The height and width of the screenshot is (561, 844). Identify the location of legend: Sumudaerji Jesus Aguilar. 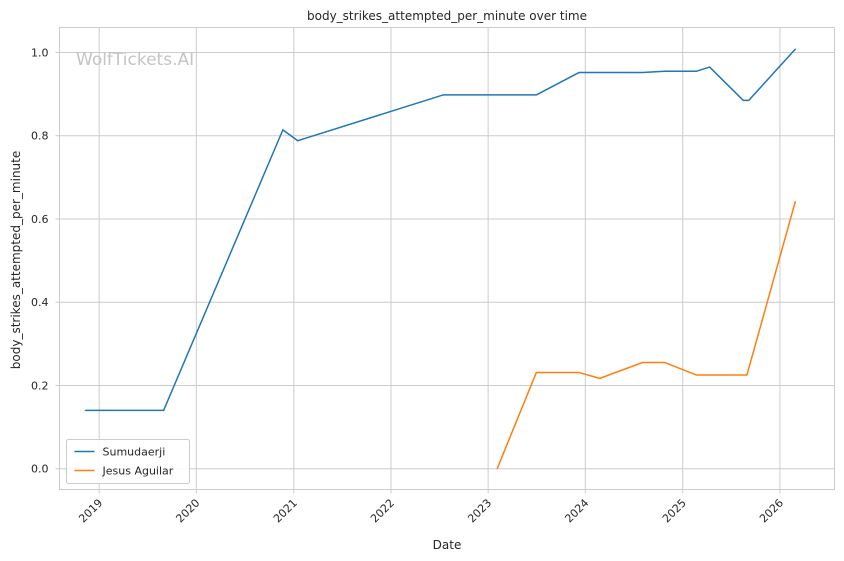
(128, 461).